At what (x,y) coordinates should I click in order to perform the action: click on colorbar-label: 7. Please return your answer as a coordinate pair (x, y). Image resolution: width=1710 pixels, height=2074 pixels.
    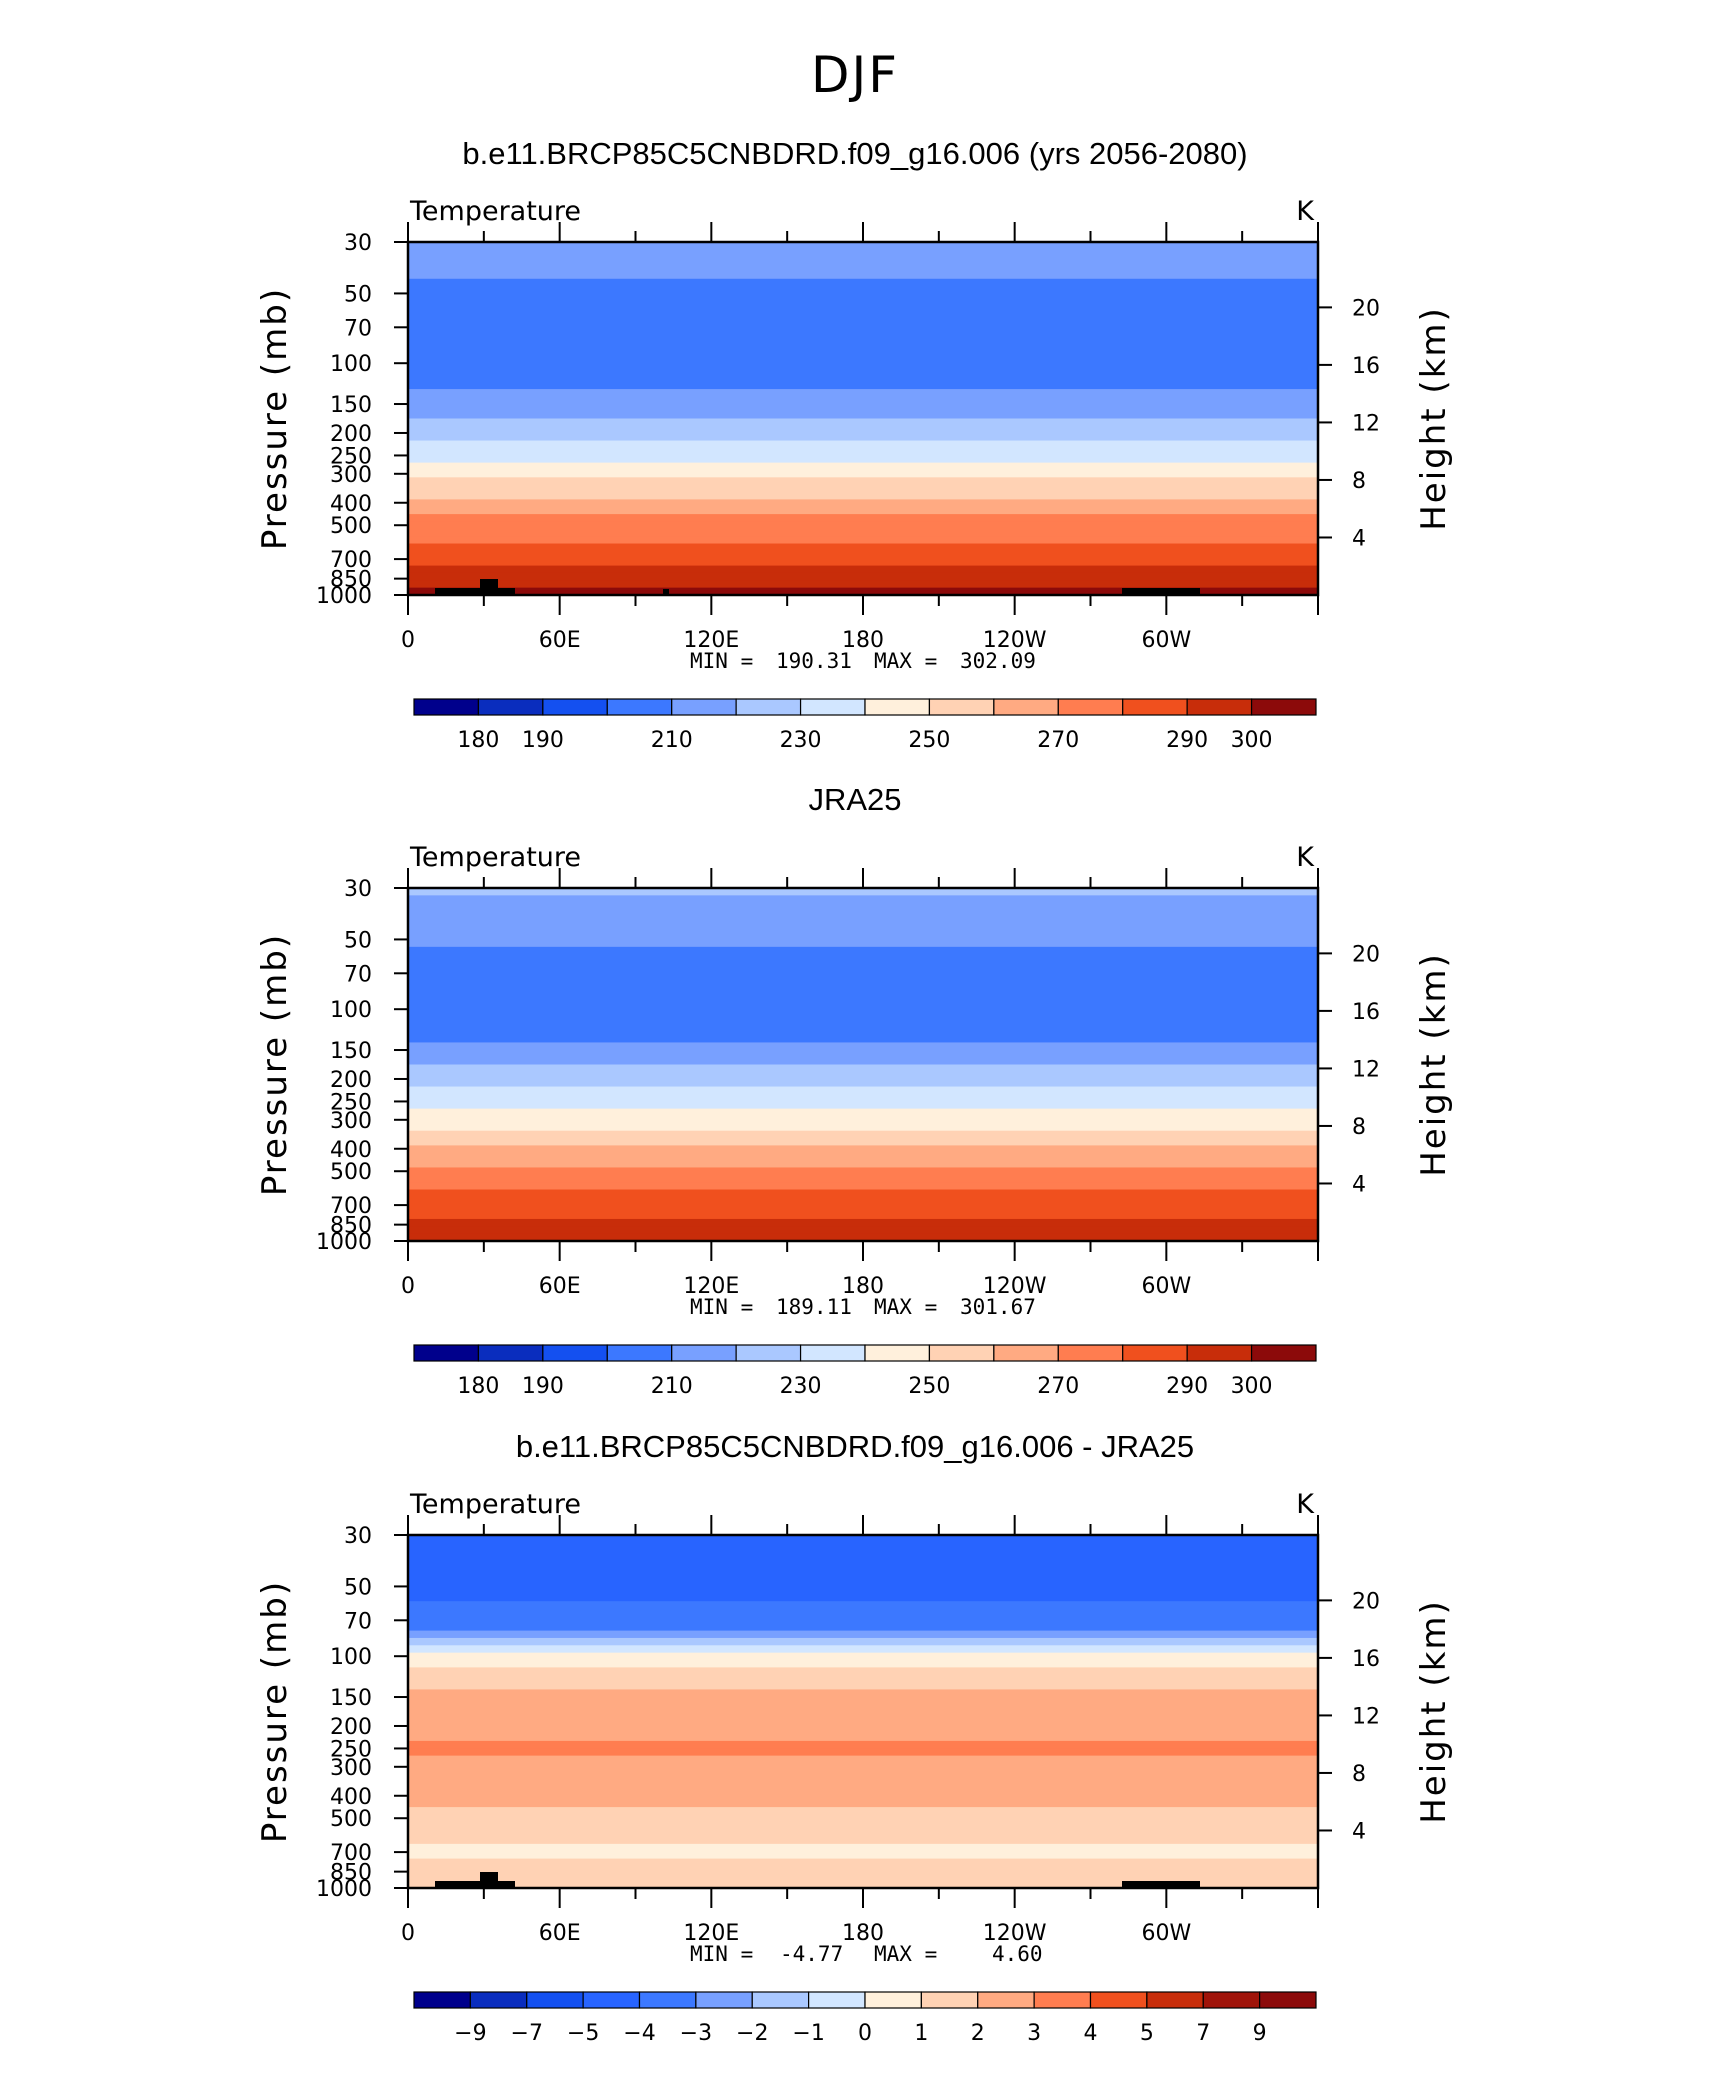
    Looking at the image, I should click on (1203, 2033).